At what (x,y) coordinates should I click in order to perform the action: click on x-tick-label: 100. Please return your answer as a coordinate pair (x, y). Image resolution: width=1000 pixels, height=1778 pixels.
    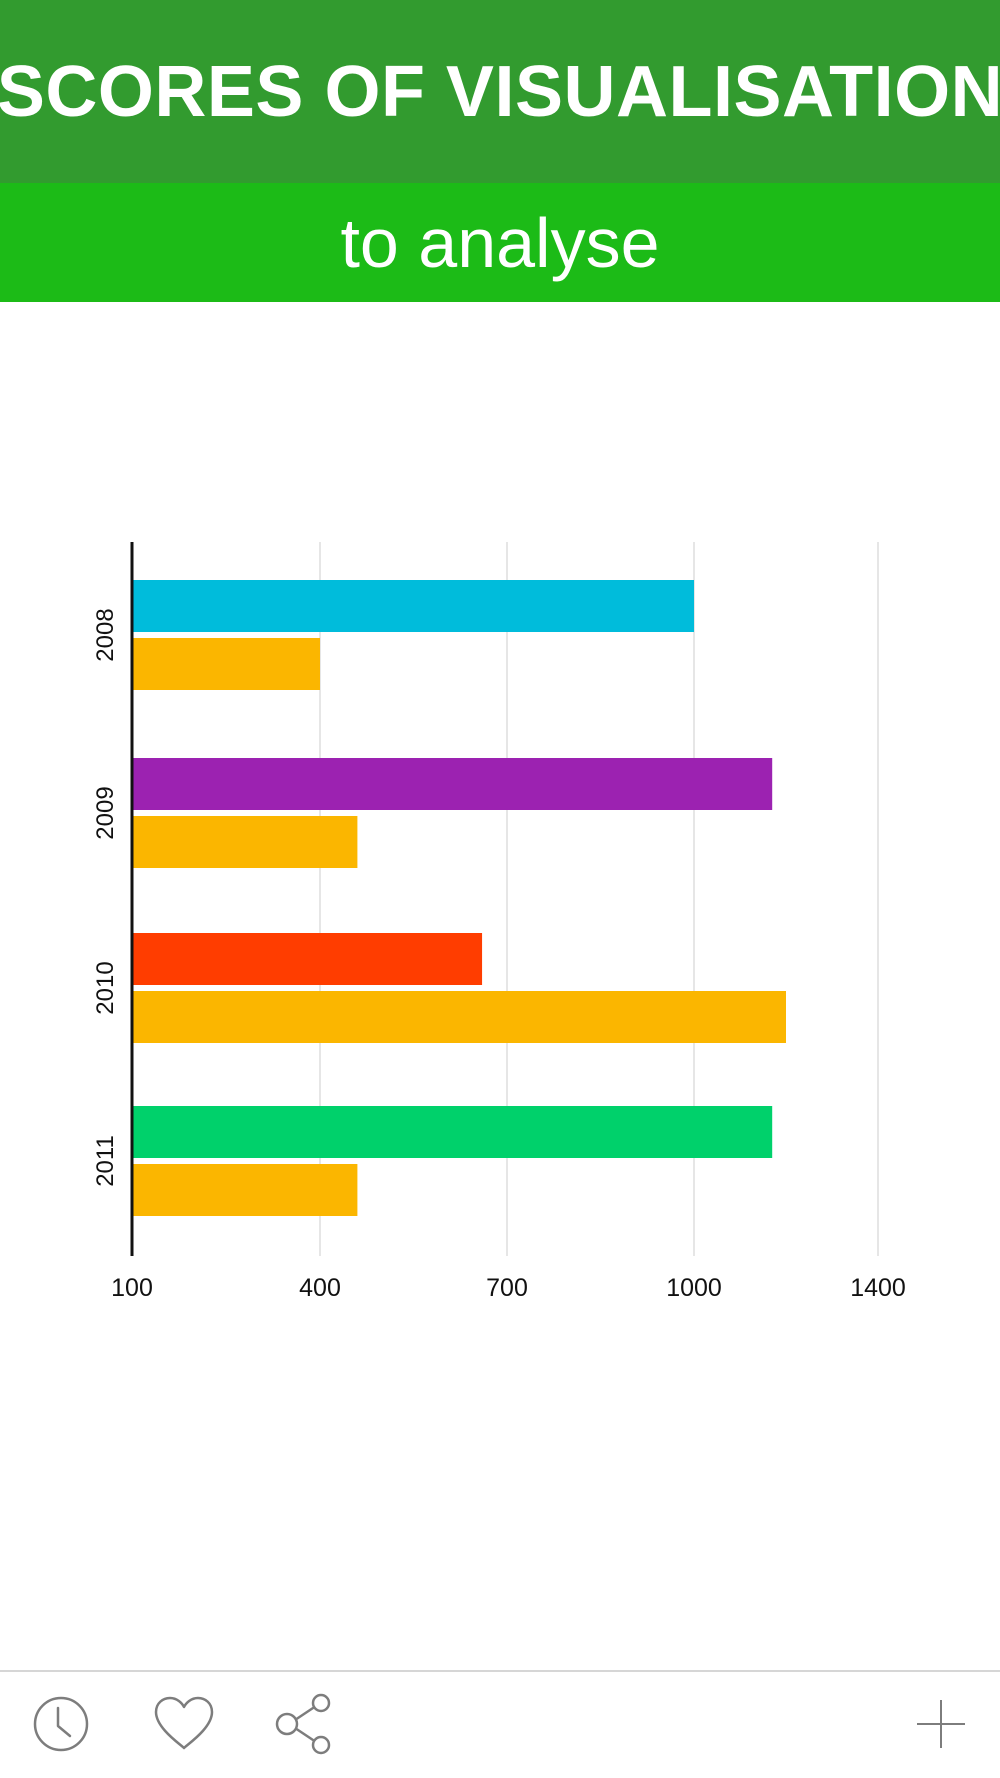
    Looking at the image, I should click on (132, 1288).